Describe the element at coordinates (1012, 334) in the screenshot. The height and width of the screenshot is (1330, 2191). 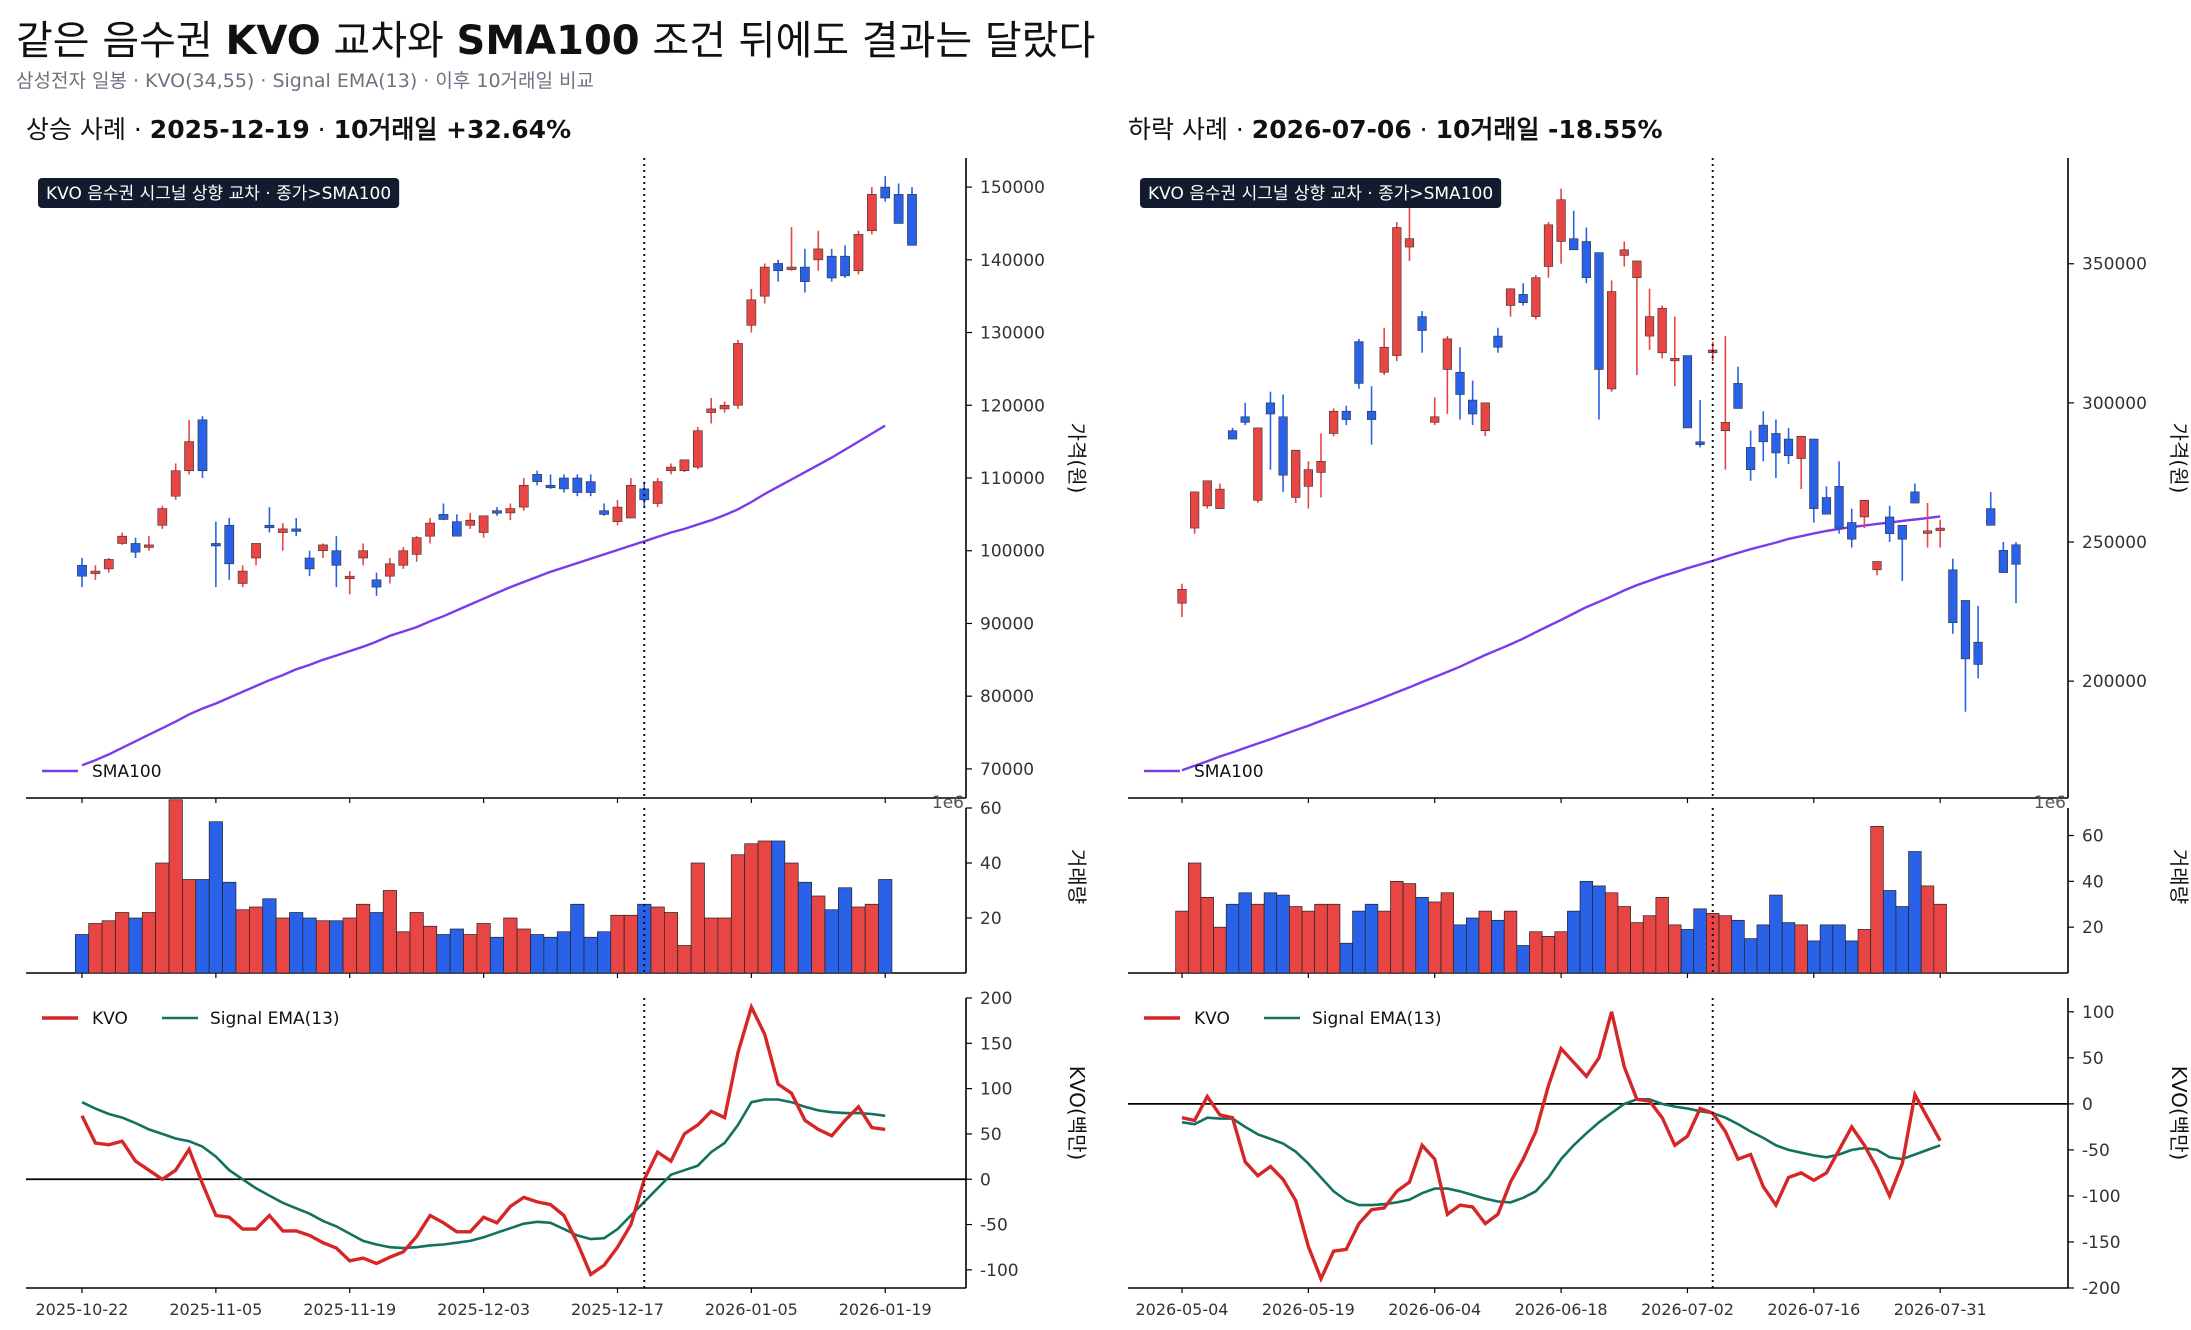
I see `price-tick-label: 130000` at that location.